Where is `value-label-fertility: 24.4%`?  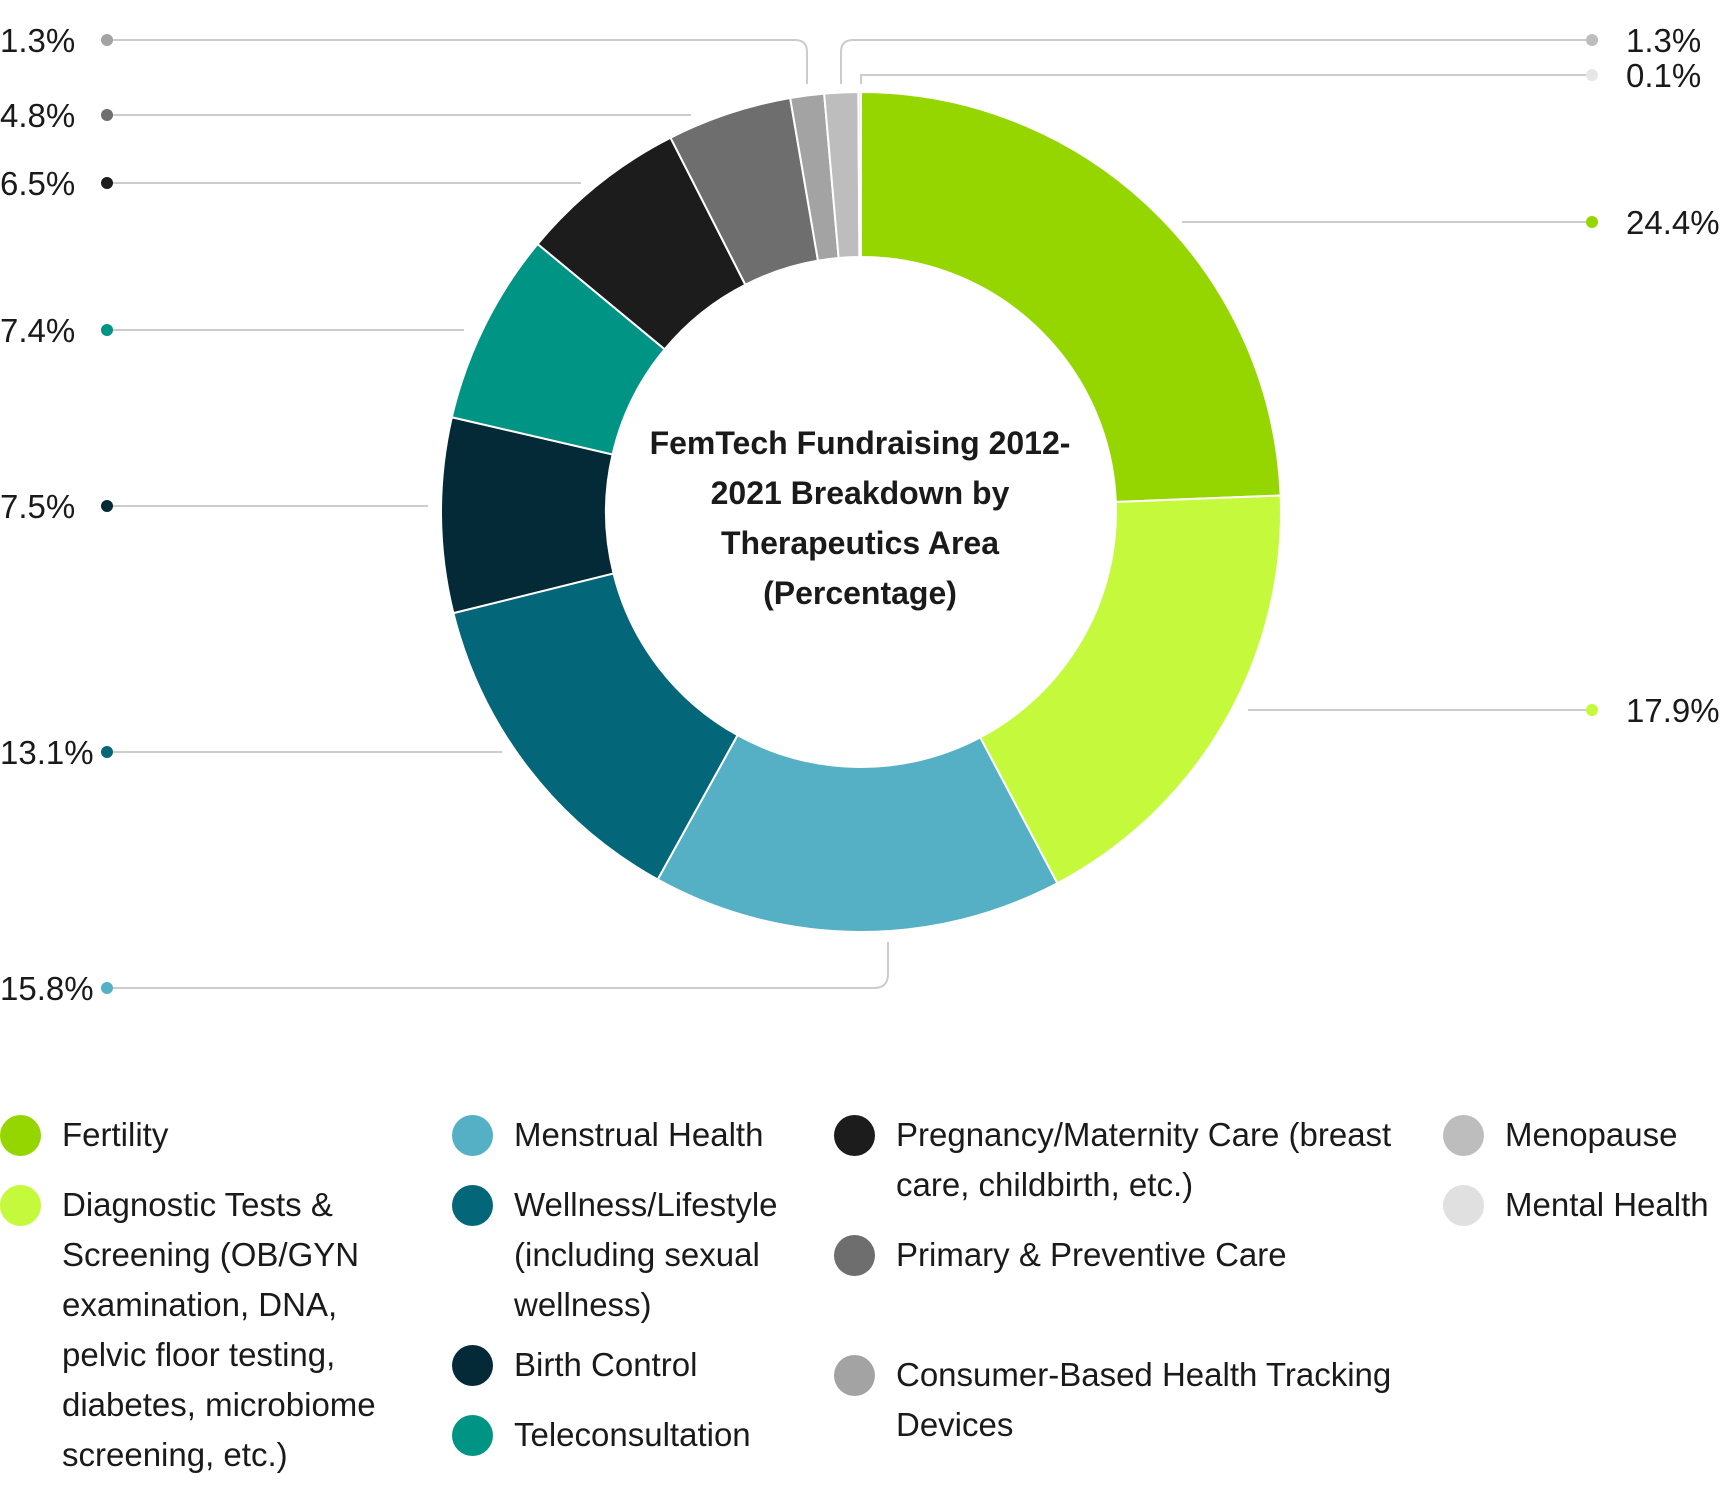 value-label-fertility: 24.4% is located at coordinates (1673, 222).